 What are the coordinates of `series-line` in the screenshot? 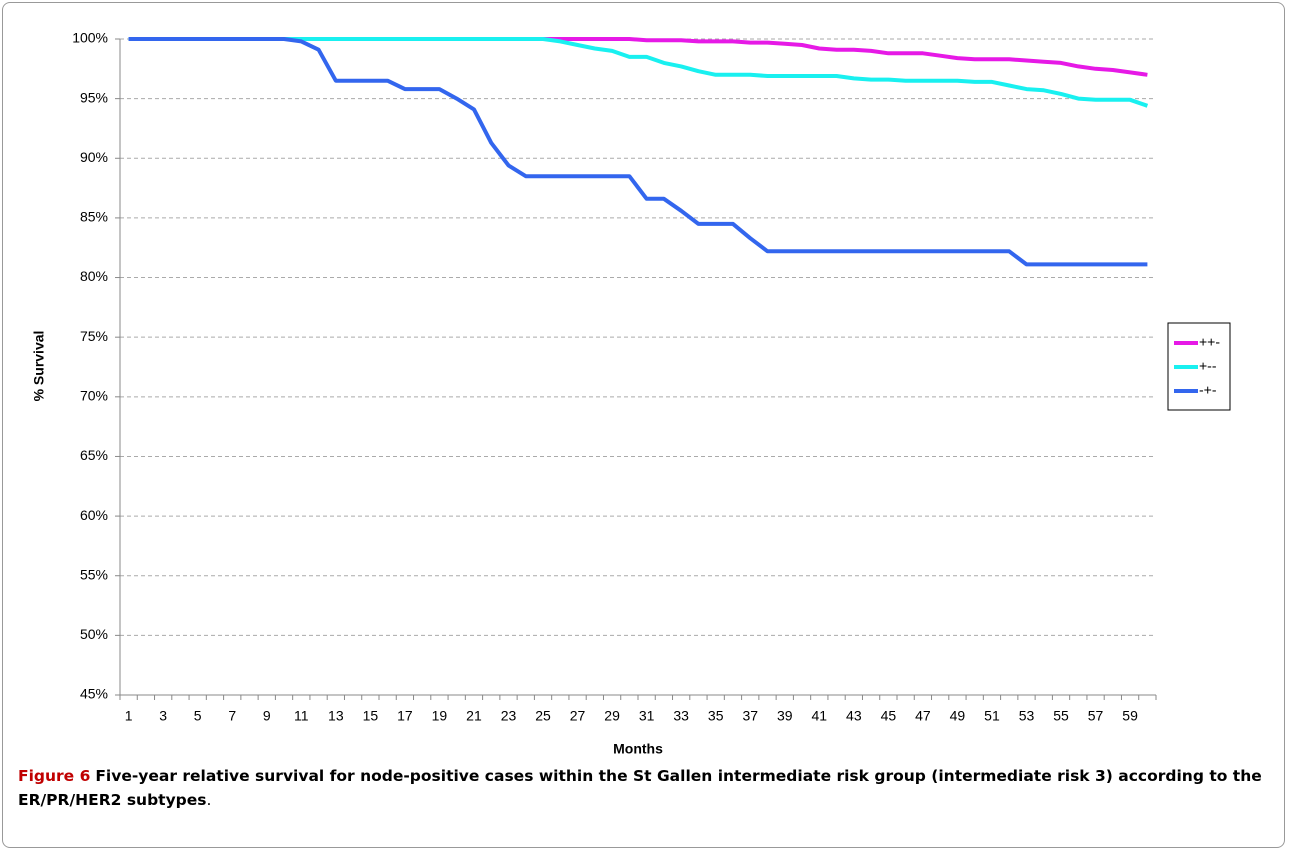 It's located at (638, 72).